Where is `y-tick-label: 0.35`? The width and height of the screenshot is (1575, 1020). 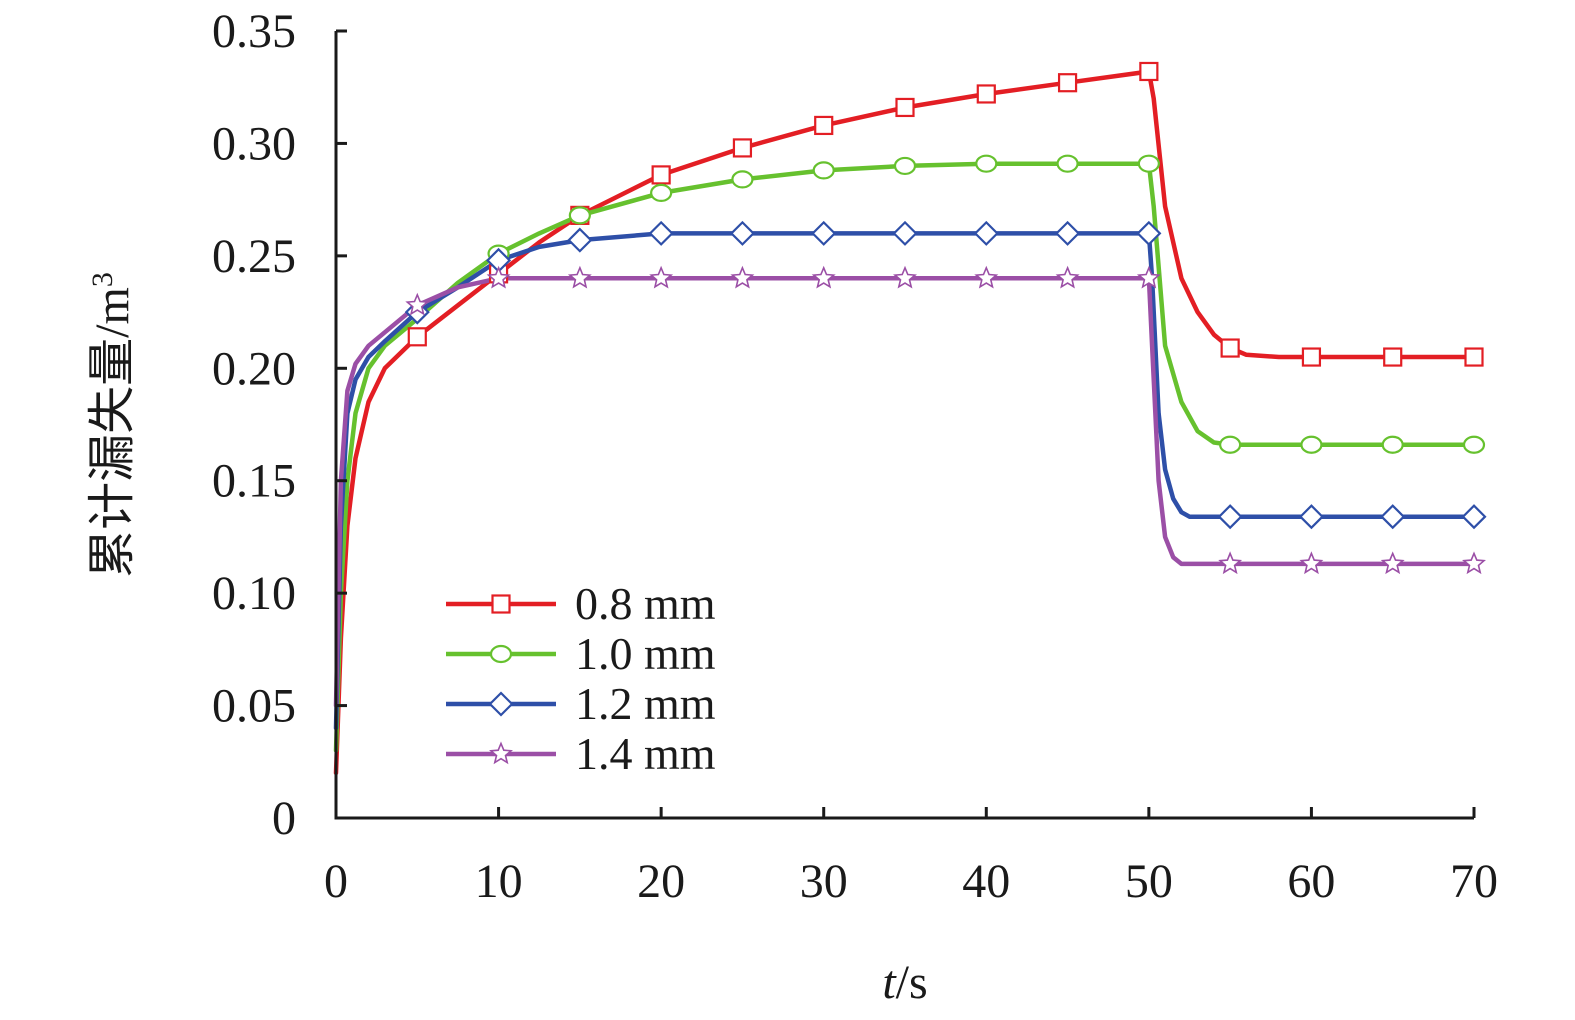
y-tick-label: 0.35 is located at coordinates (254, 31).